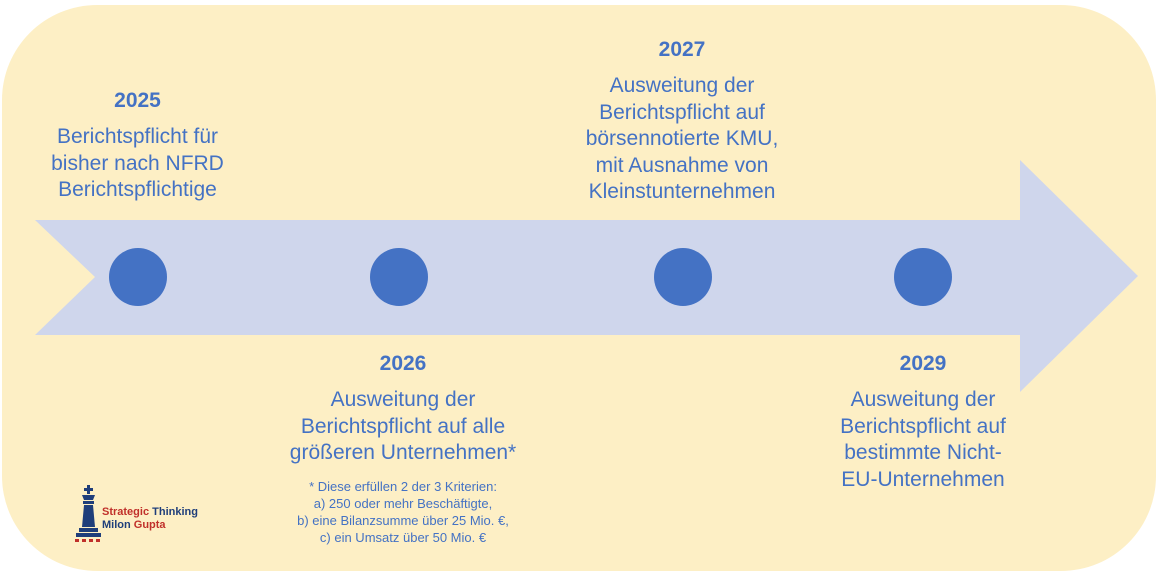 The image size is (1163, 576). I want to click on milestone-dot-2027, so click(683, 277).